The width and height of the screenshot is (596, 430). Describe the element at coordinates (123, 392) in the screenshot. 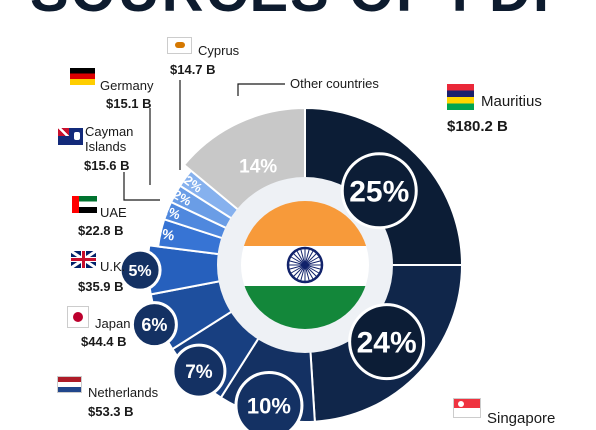

I see `label-netherlands: Netherlands` at that location.